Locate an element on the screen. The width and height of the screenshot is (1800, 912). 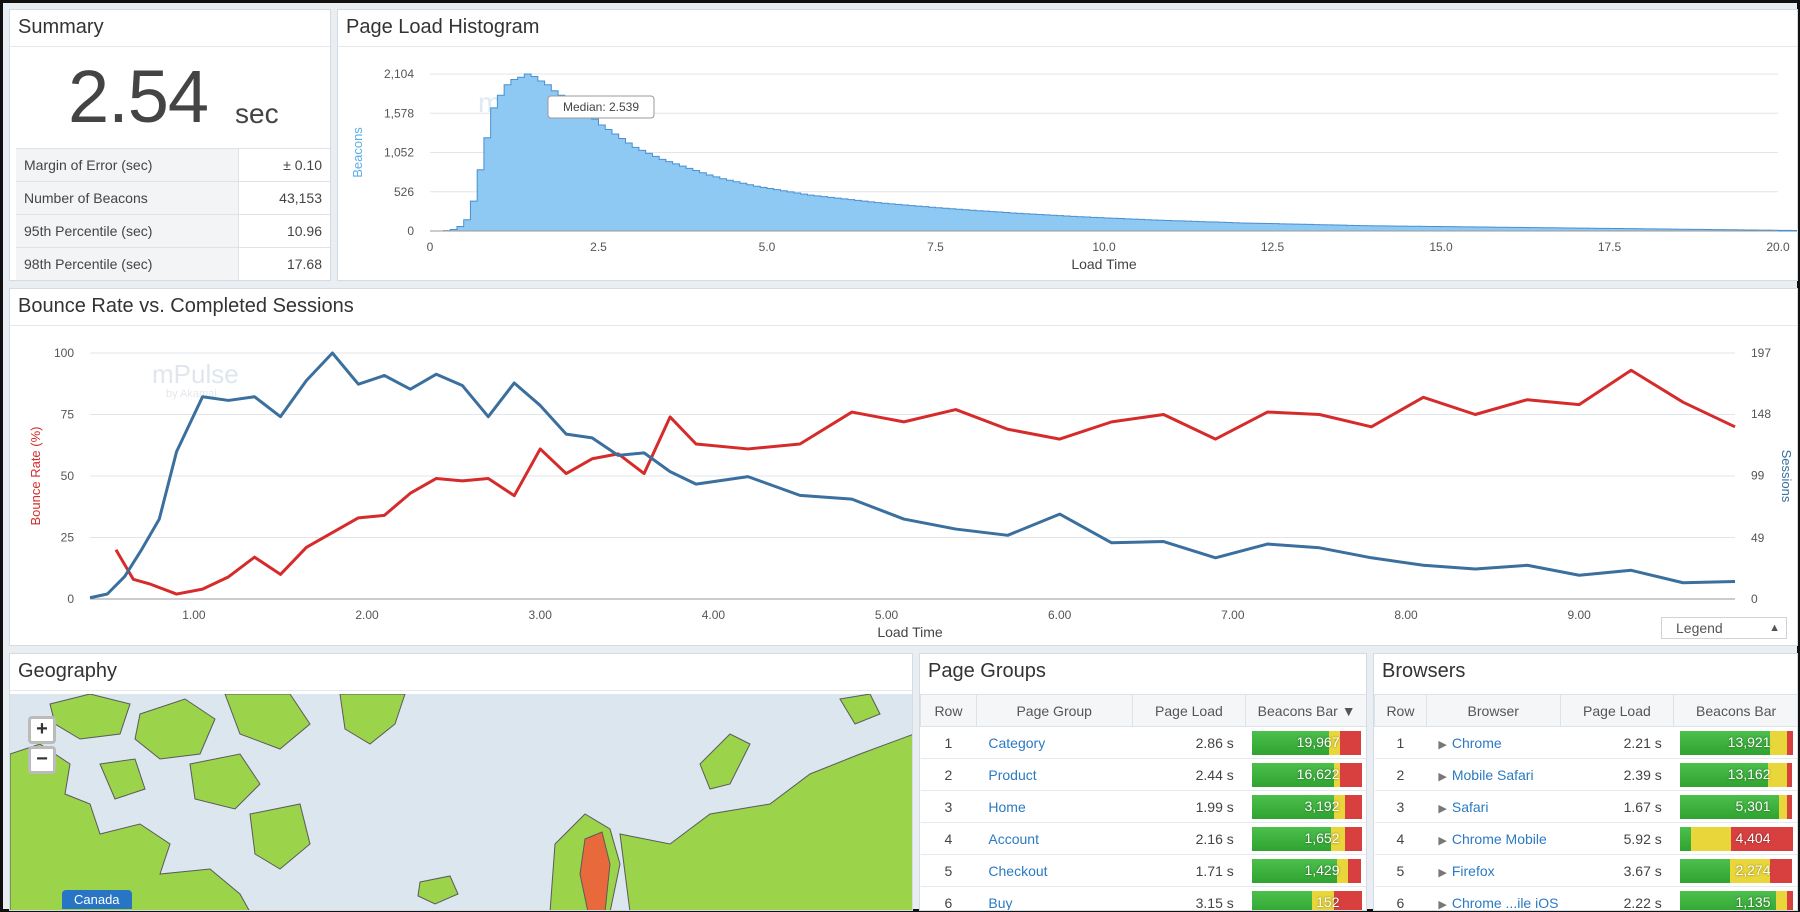
name-cell: ▶ Mobile Safari is located at coordinates (1493, 774).